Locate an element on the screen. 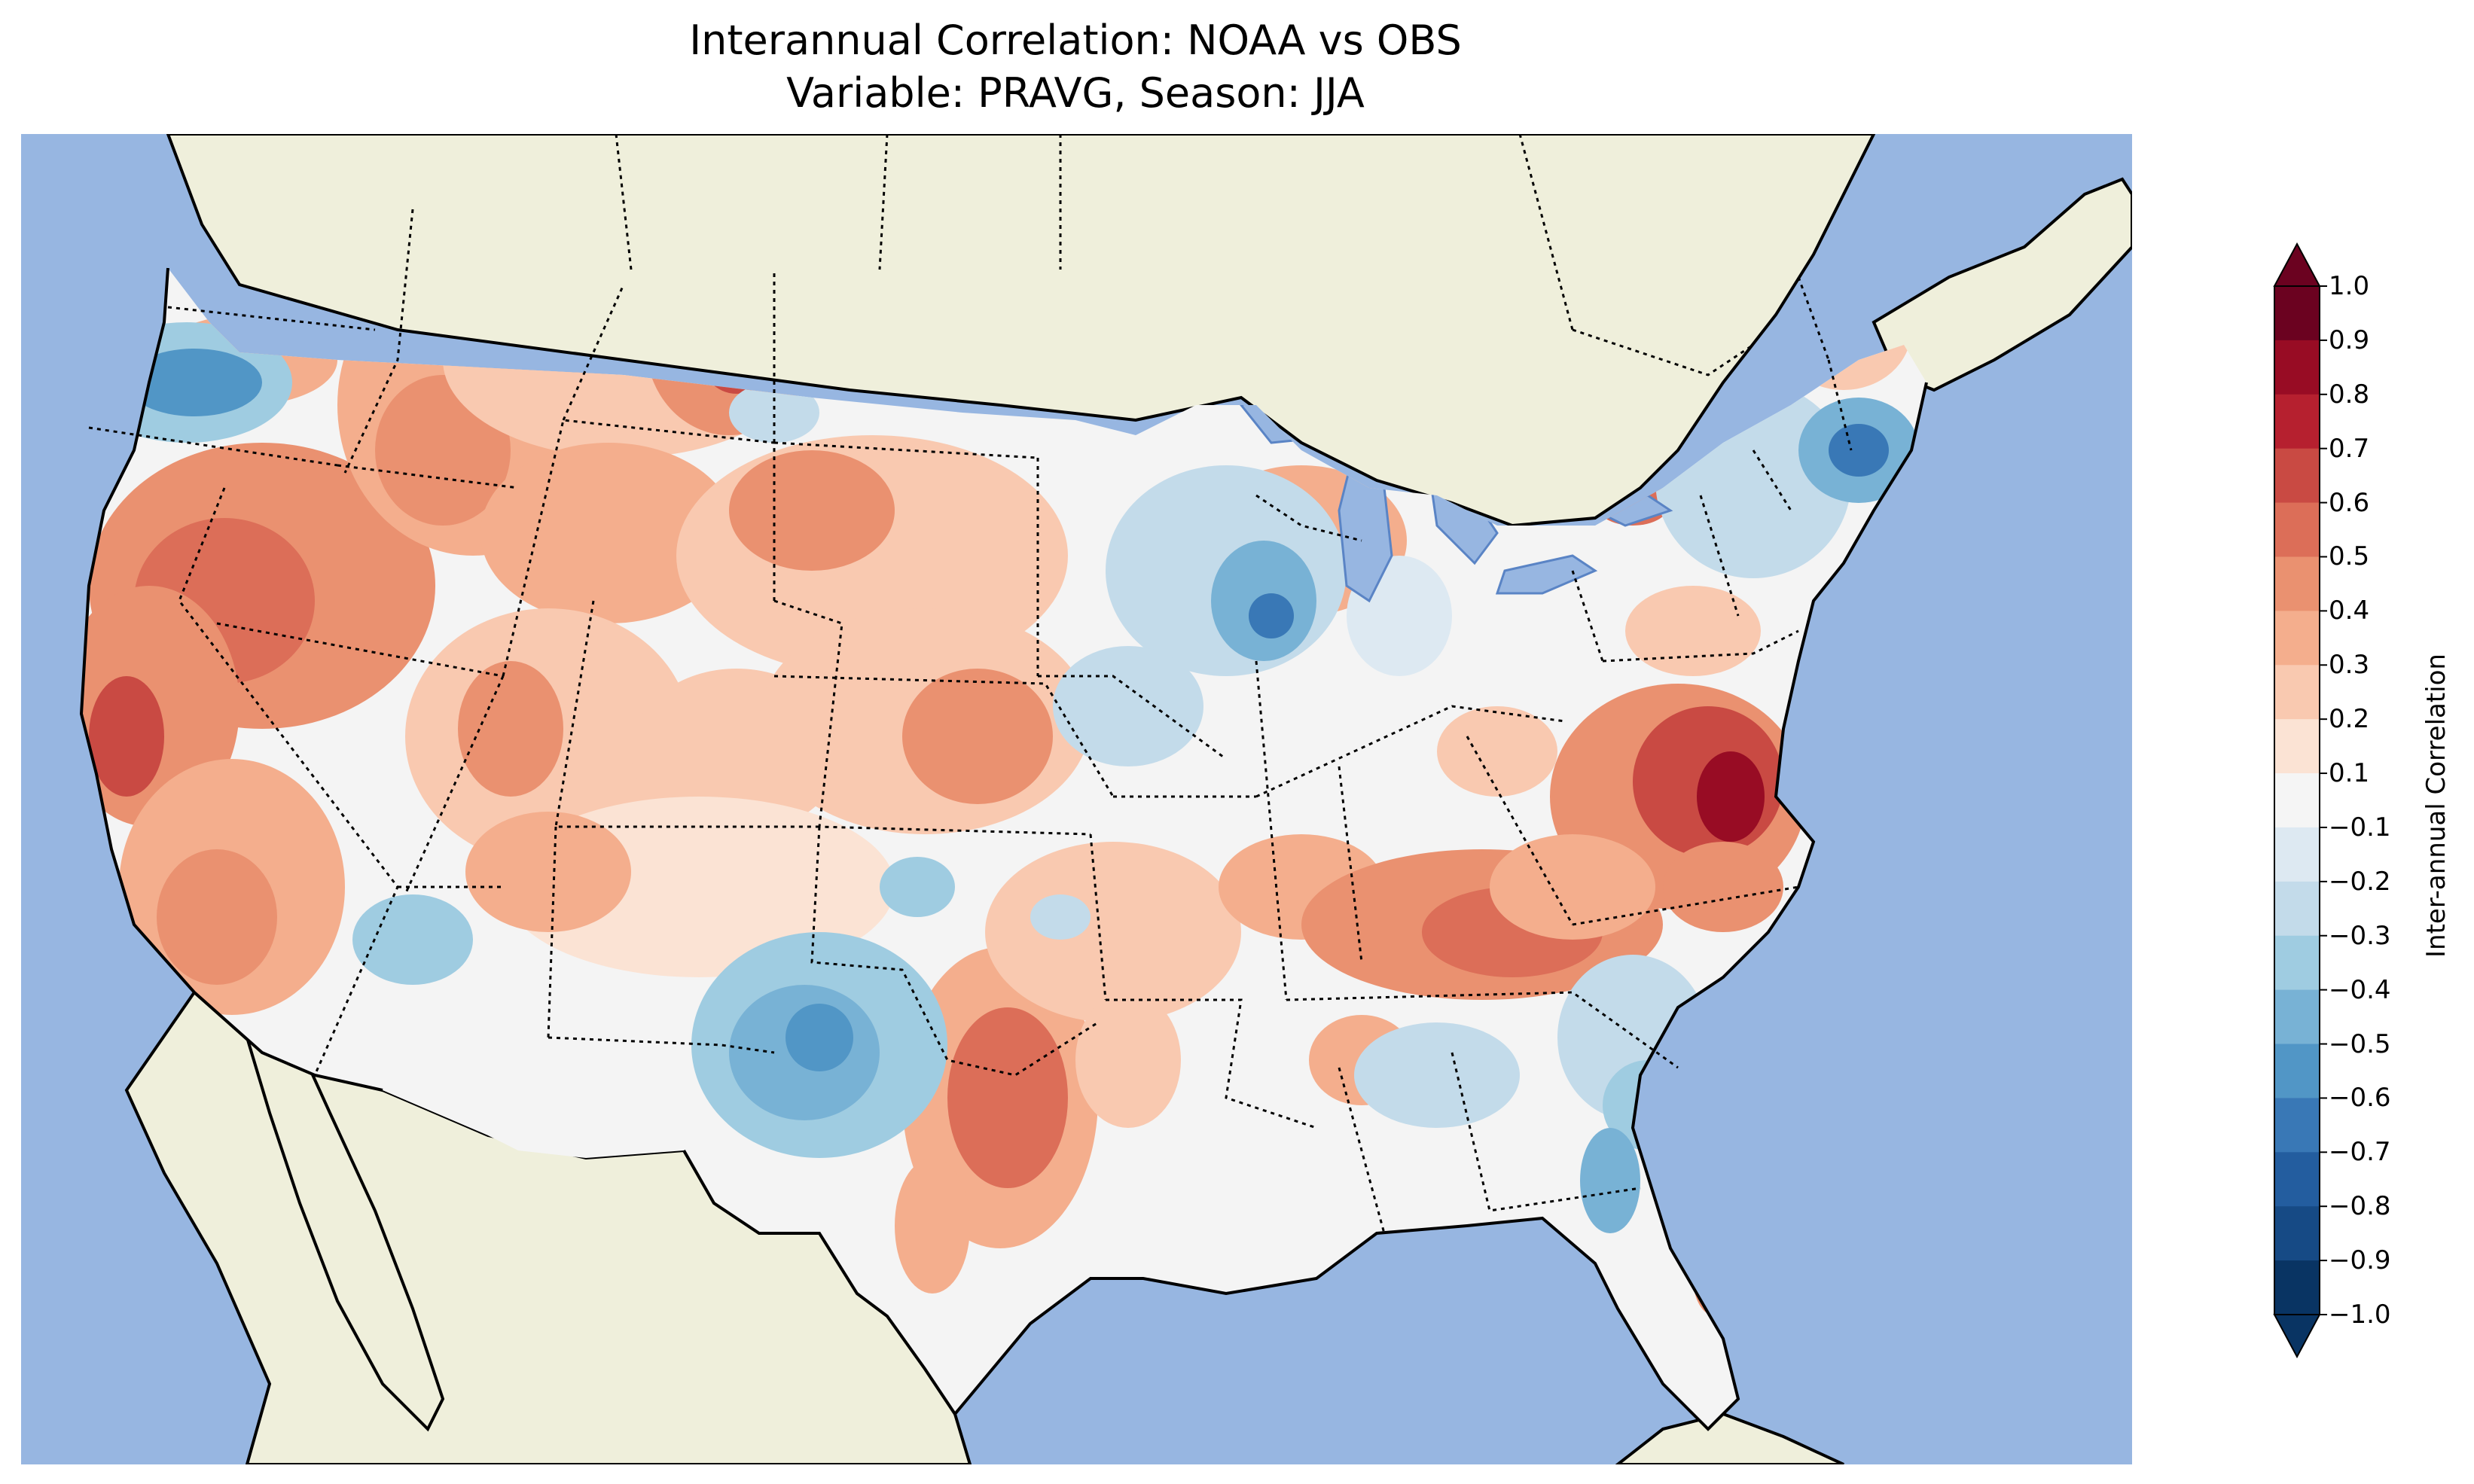  colorbar-tick-label: −1.0 is located at coordinates (2360, 1315).